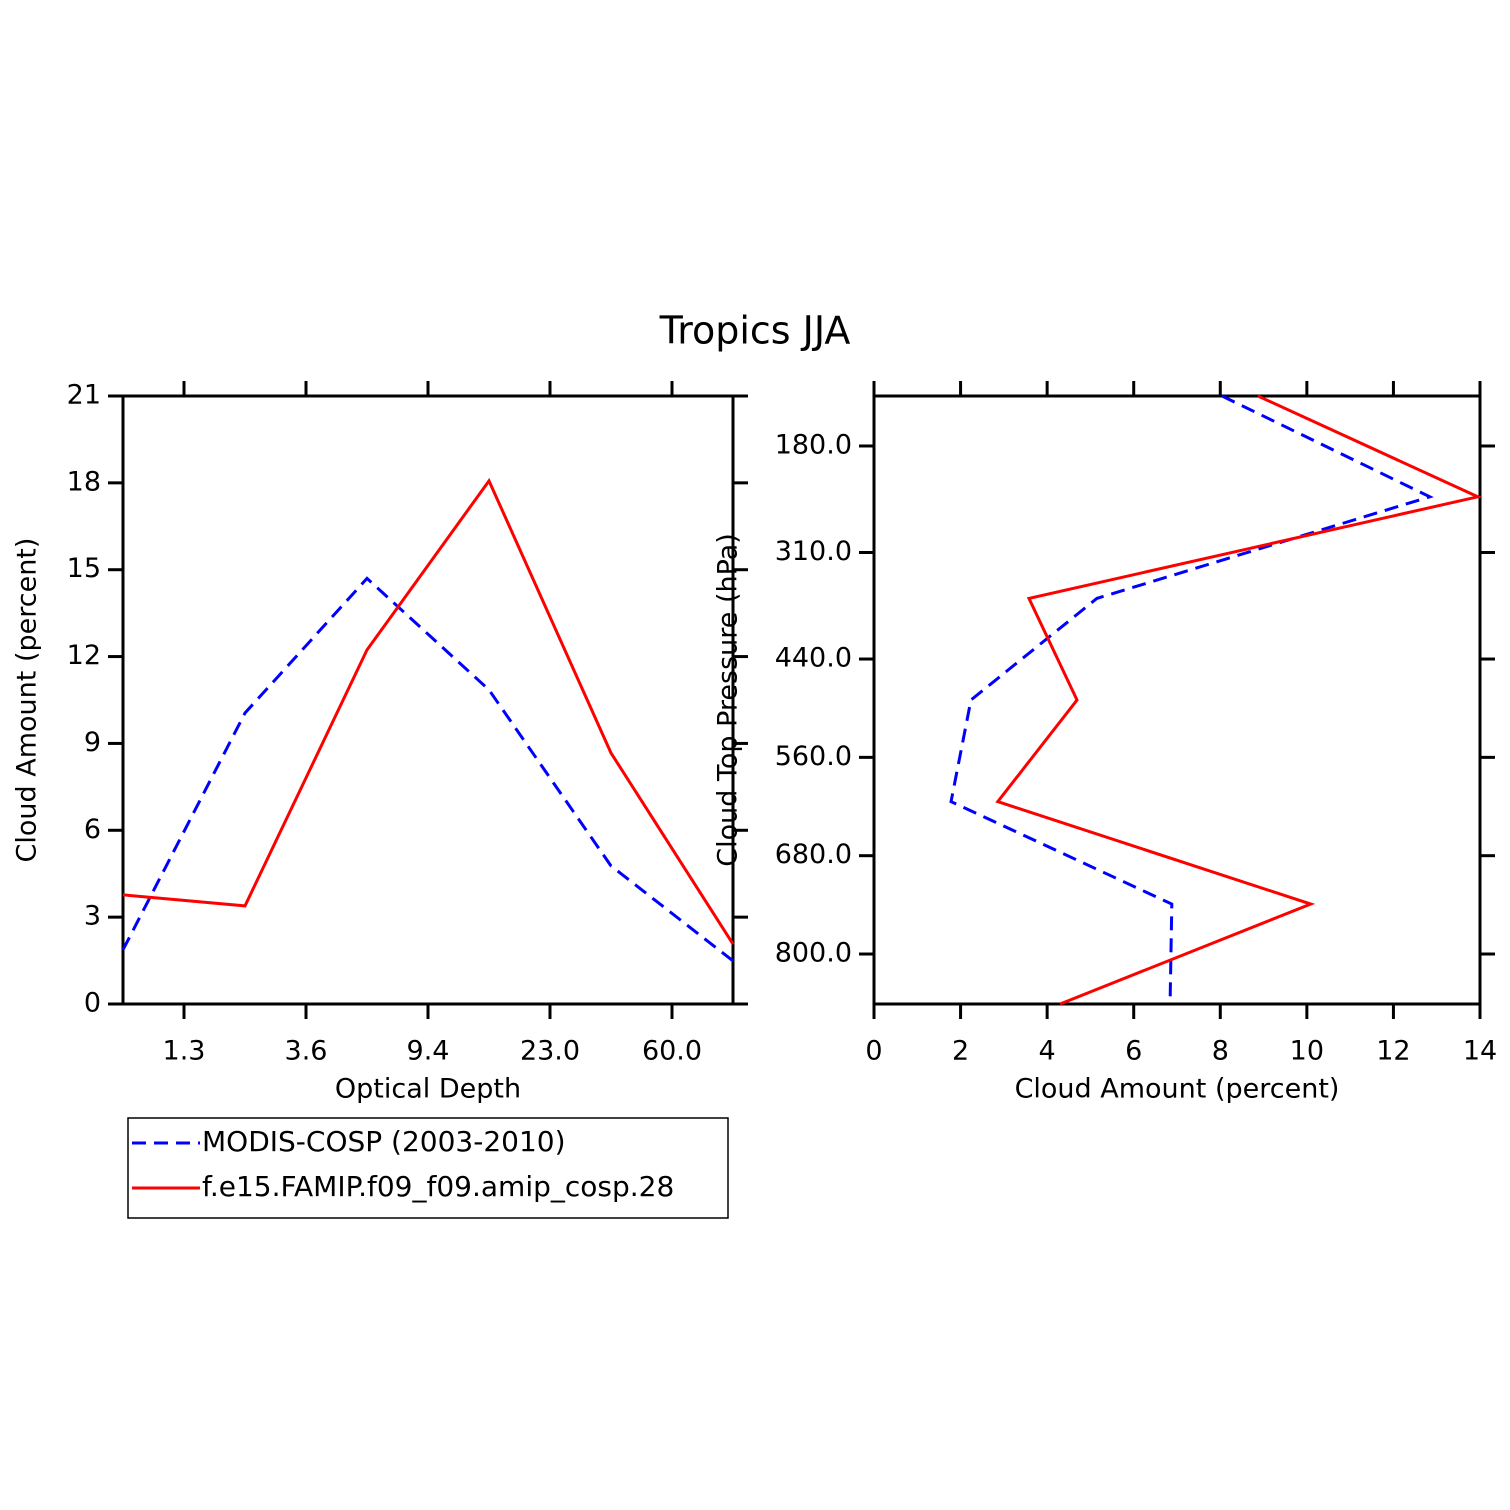 Image resolution: width=1510 pixels, height=1510 pixels. I want to click on y-tick-label: 440.0, so click(813, 658).